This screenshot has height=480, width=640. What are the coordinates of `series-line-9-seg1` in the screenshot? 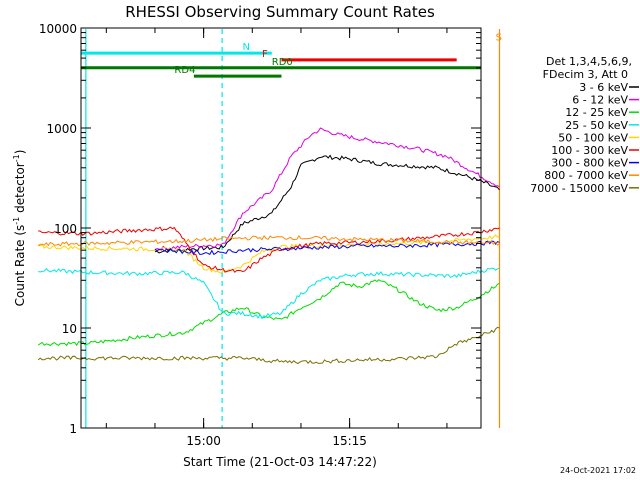 It's located at (268, 345).